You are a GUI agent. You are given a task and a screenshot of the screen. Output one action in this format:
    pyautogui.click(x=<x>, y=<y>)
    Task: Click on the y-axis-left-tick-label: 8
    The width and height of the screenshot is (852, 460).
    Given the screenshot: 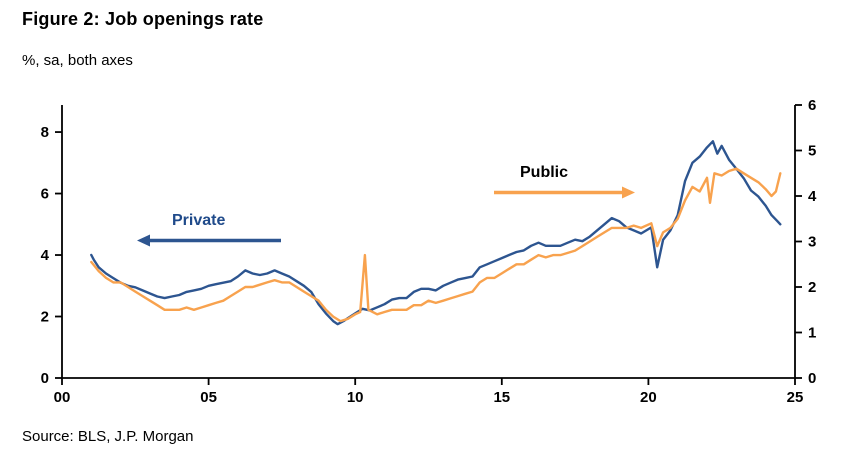 What is the action you would take?
    pyautogui.click(x=45, y=132)
    